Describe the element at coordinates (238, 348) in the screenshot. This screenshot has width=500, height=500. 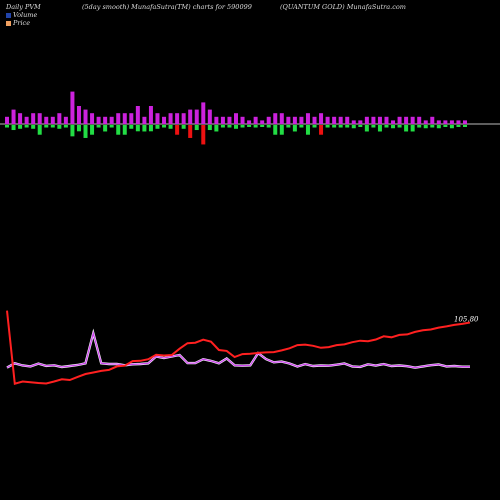
I see `series-line-outline` at that location.